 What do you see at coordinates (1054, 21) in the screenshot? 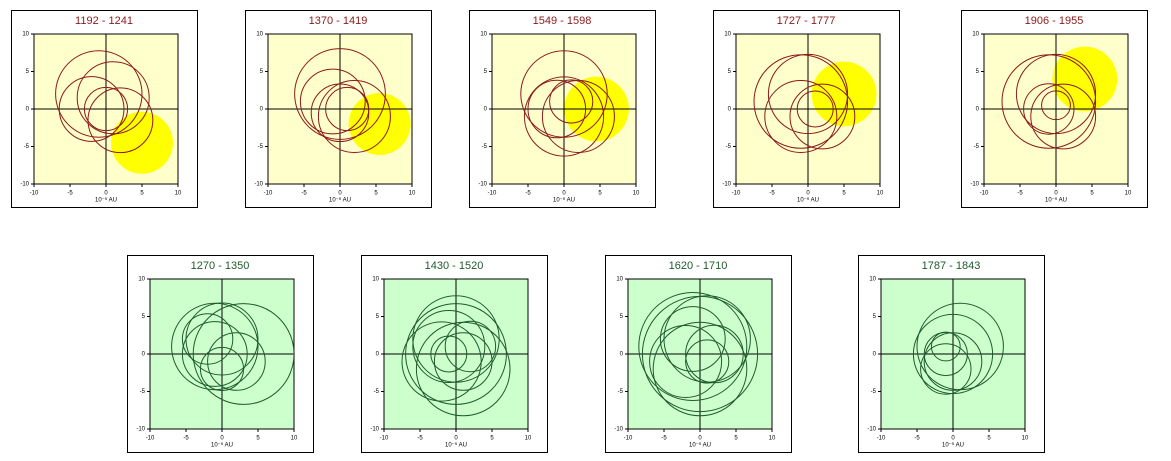
I see `panel-title: 1906 - 1955` at bounding box center [1054, 21].